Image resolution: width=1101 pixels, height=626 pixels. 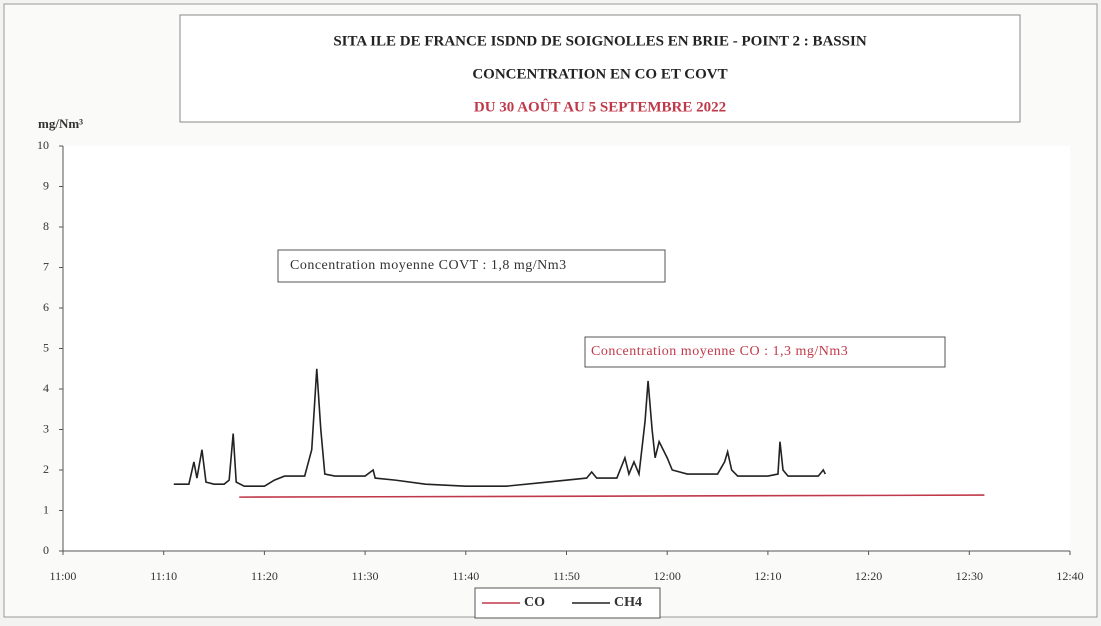 What do you see at coordinates (264, 576) in the screenshot?
I see `x-tick-label: 11:20` at bounding box center [264, 576].